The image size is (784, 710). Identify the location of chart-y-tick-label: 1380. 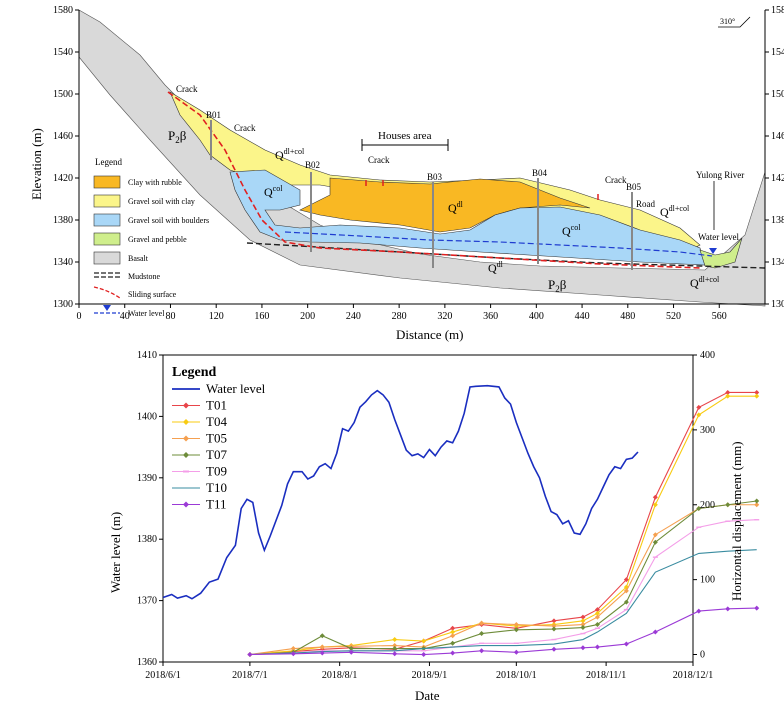
(147, 539).